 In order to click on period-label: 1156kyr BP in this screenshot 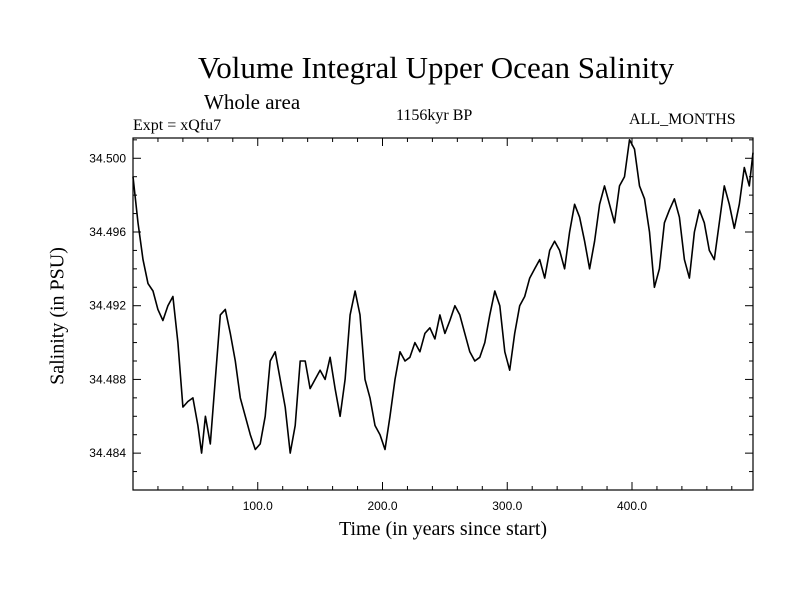, I will do `click(434, 115)`.